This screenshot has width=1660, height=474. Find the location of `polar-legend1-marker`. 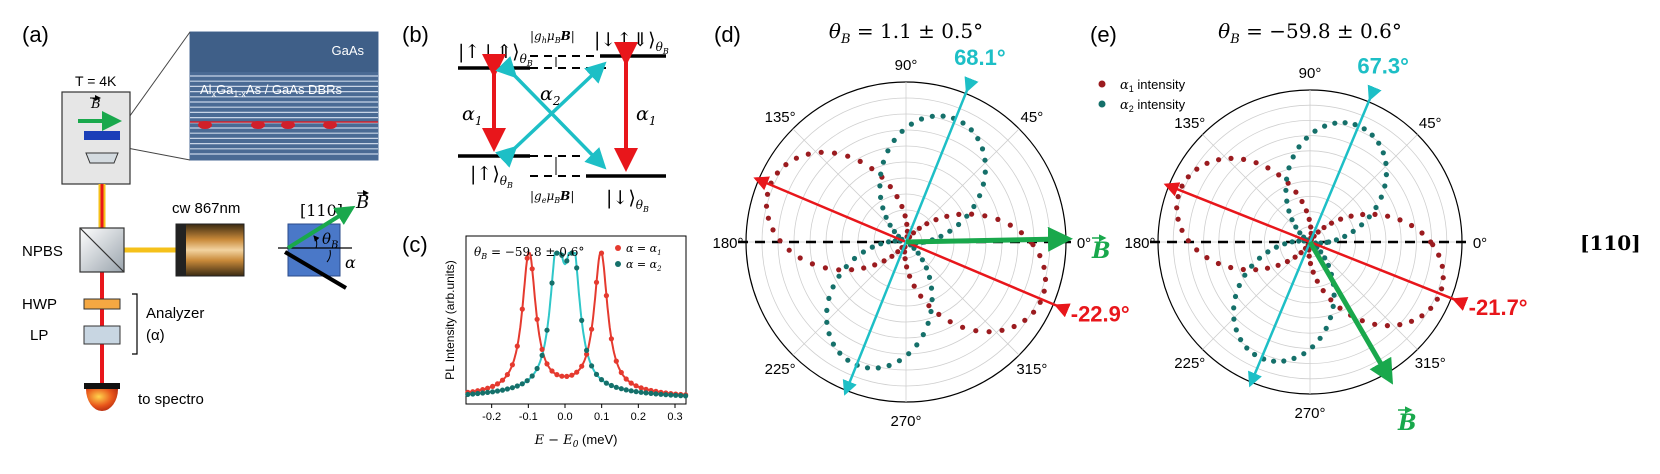

polar-legend1-marker is located at coordinates (1102, 84).